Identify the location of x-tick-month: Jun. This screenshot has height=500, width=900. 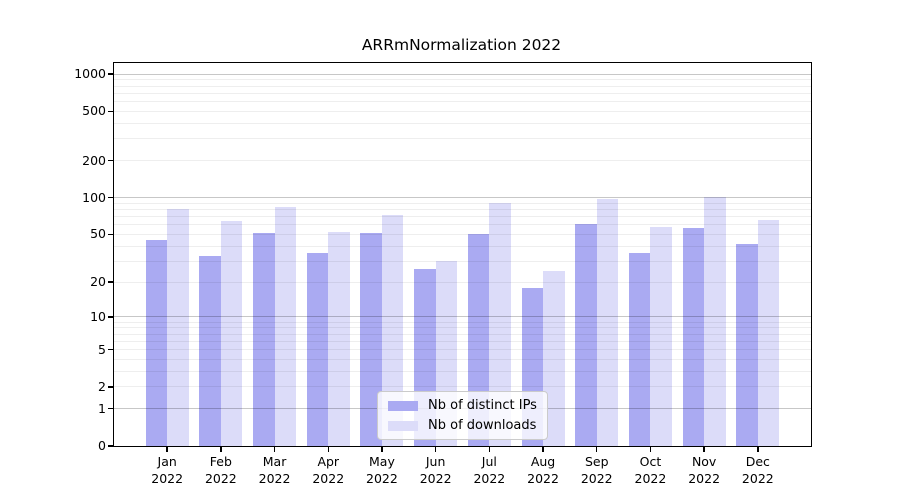
(435, 461).